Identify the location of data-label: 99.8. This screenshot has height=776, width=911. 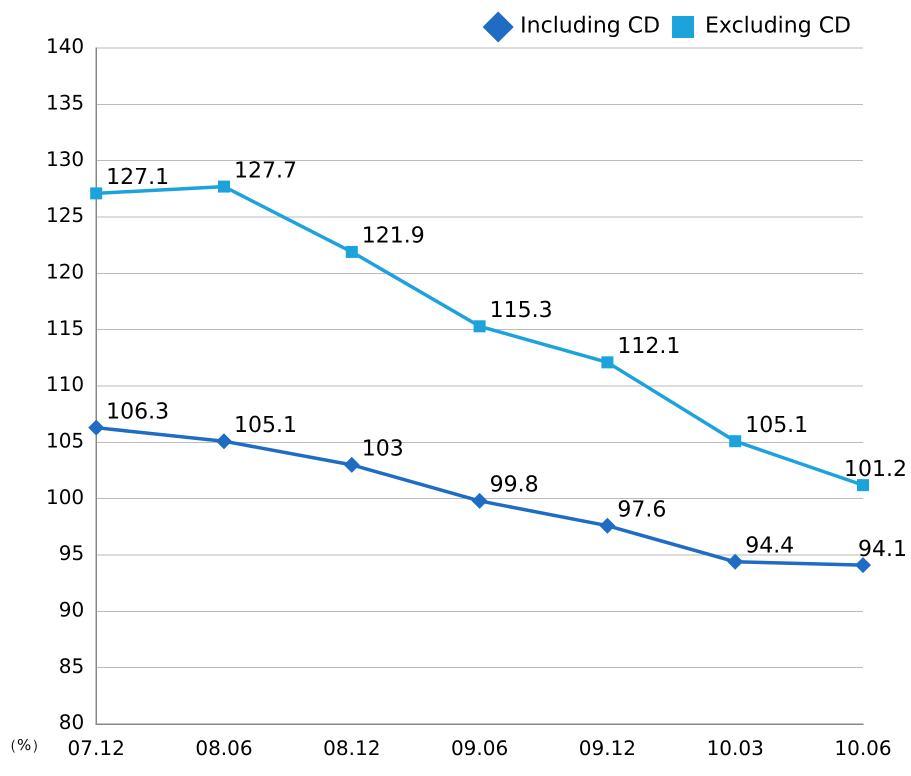
(514, 485).